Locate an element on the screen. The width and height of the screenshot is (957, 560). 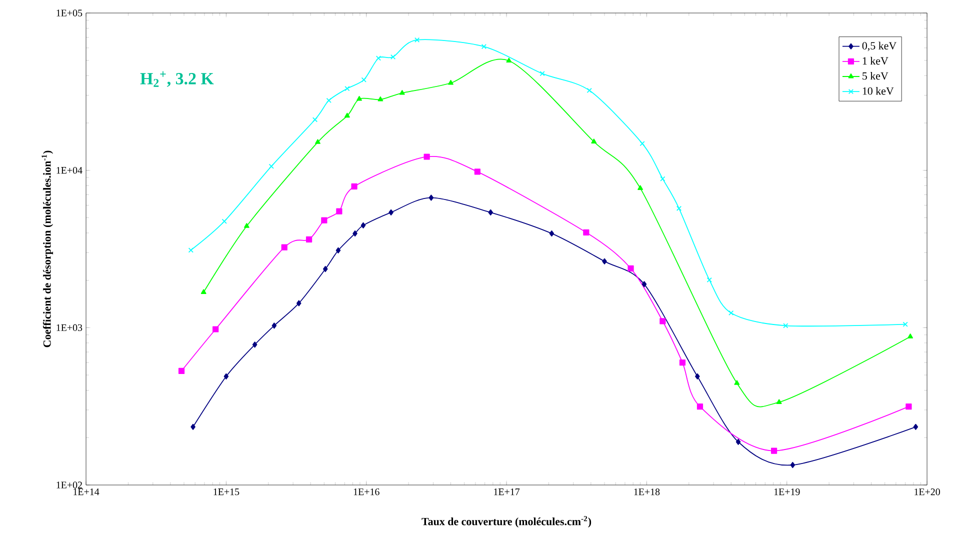
y-axis-title: Coefficient de désorption (molécules.ion$^{-1}$) is located at coordinates (48, 249).